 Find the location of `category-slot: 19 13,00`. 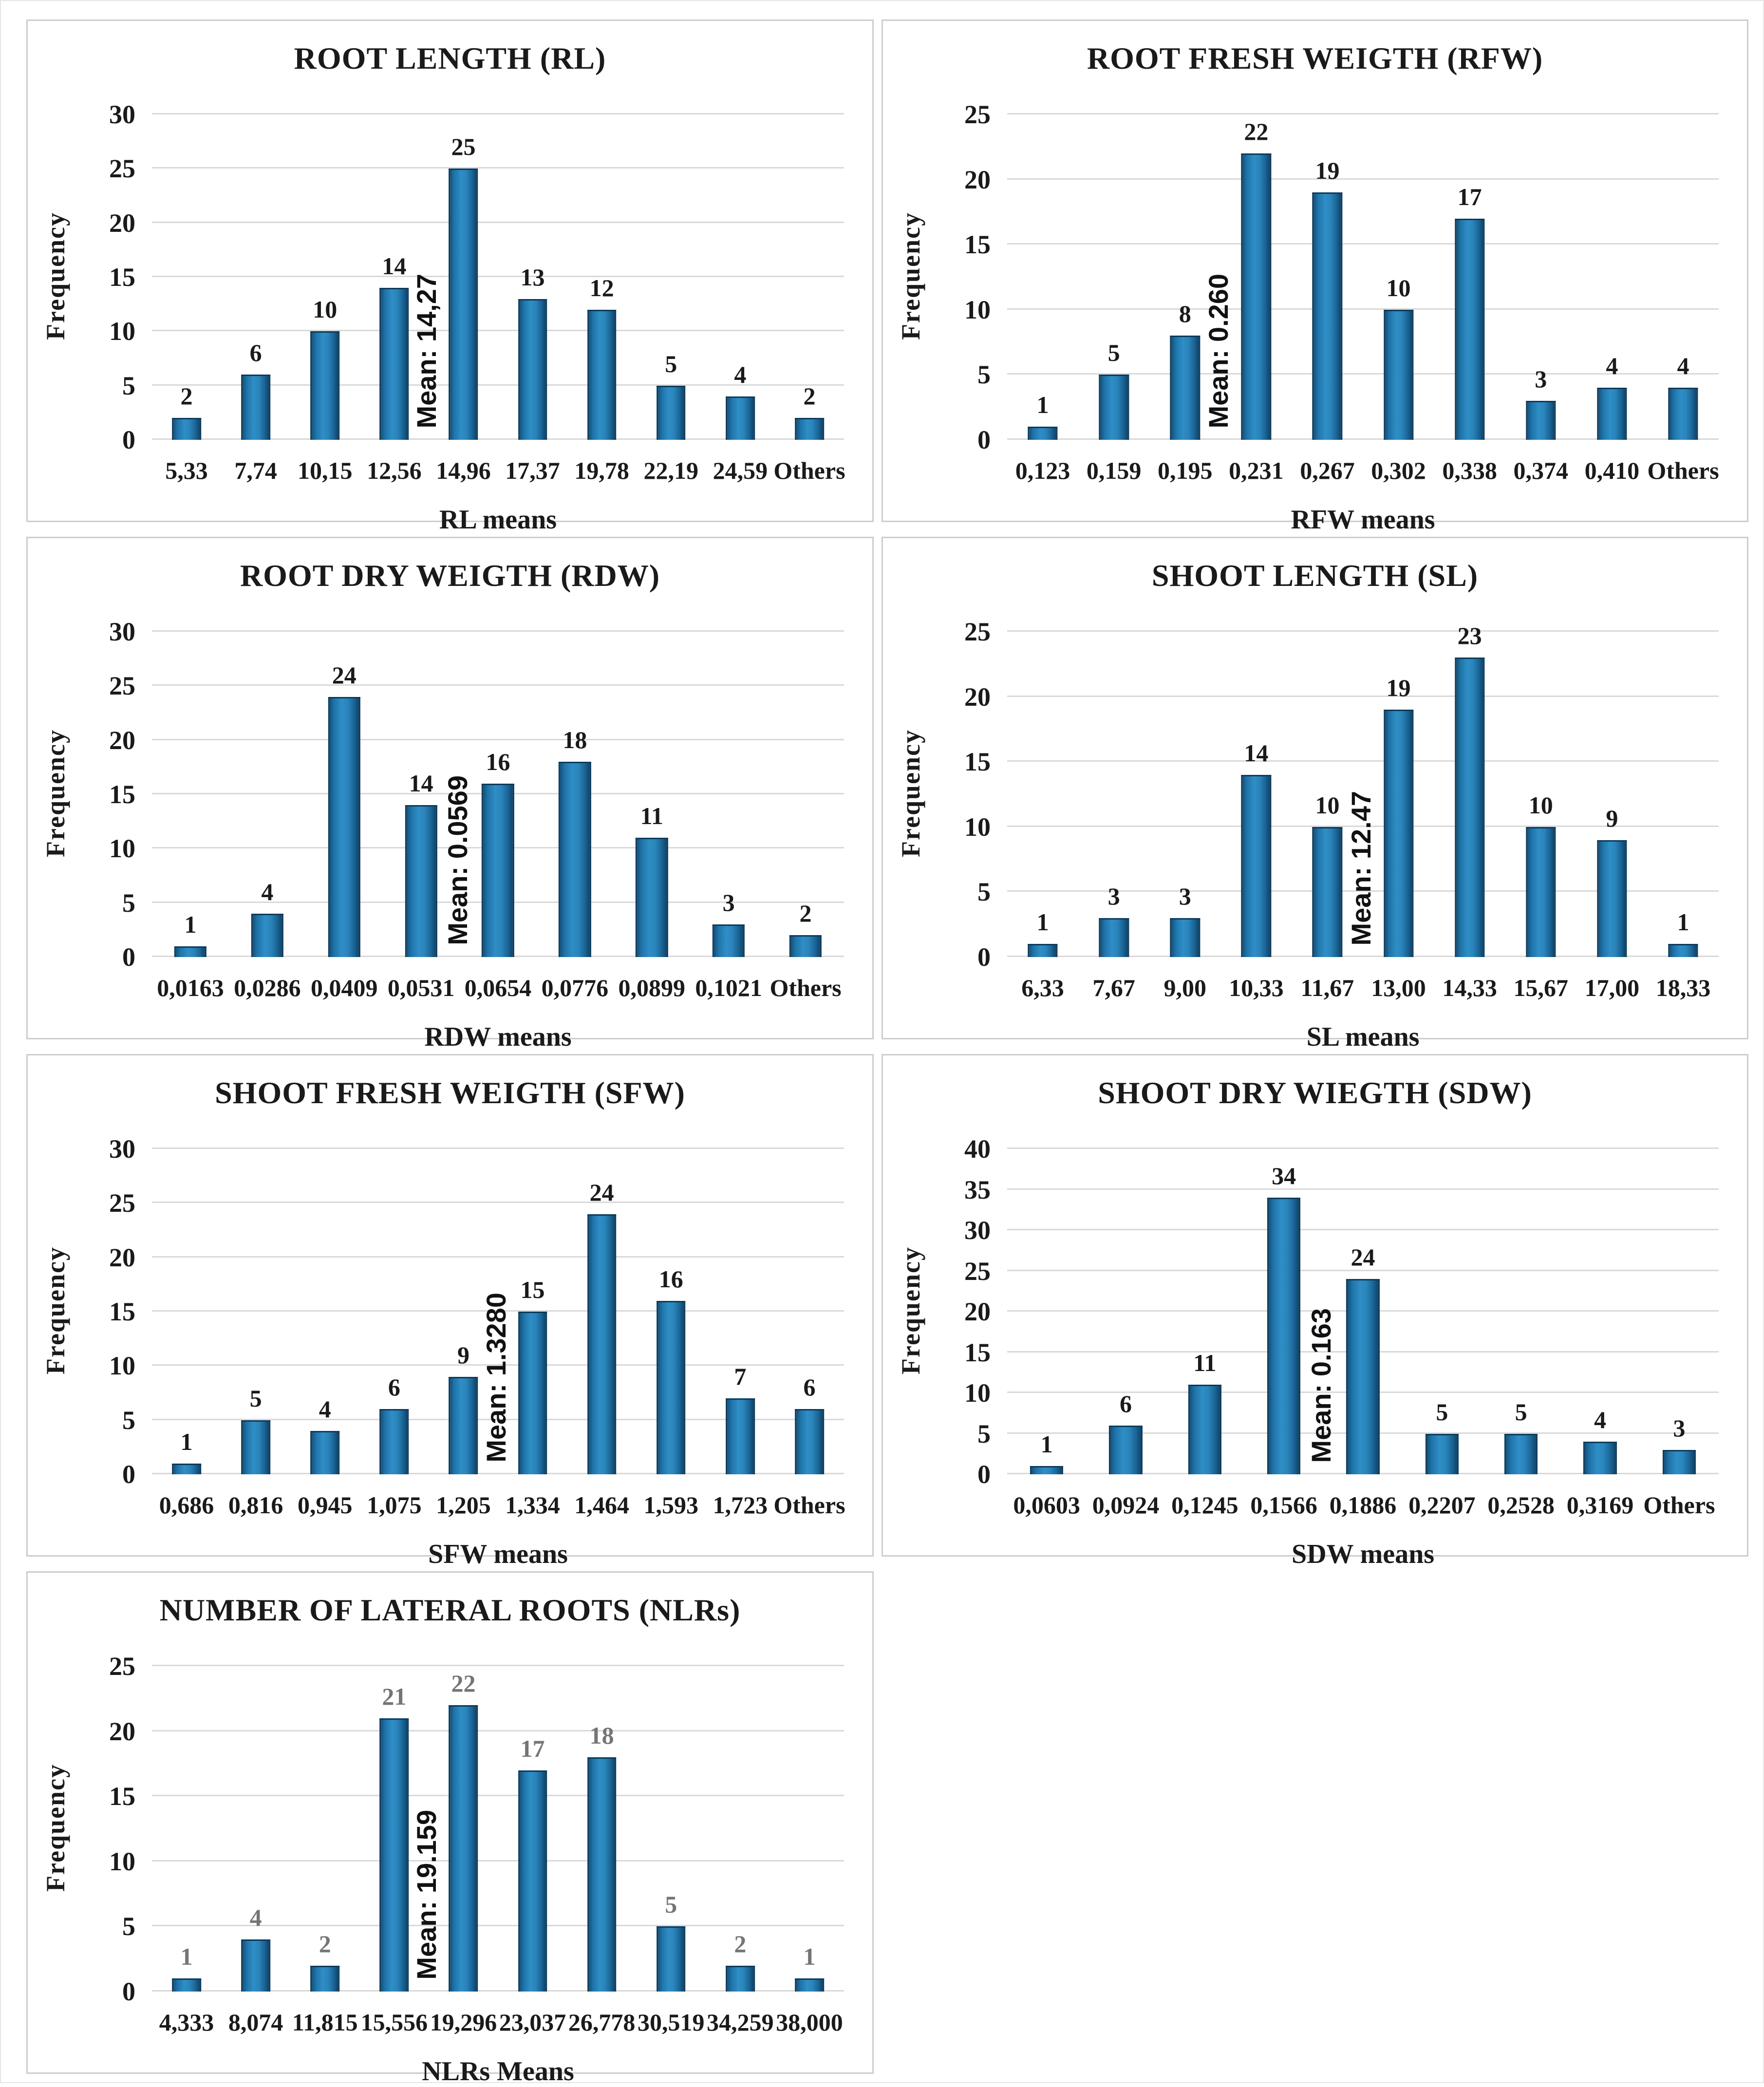

category-slot: 19 13,00 is located at coordinates (1398, 816).